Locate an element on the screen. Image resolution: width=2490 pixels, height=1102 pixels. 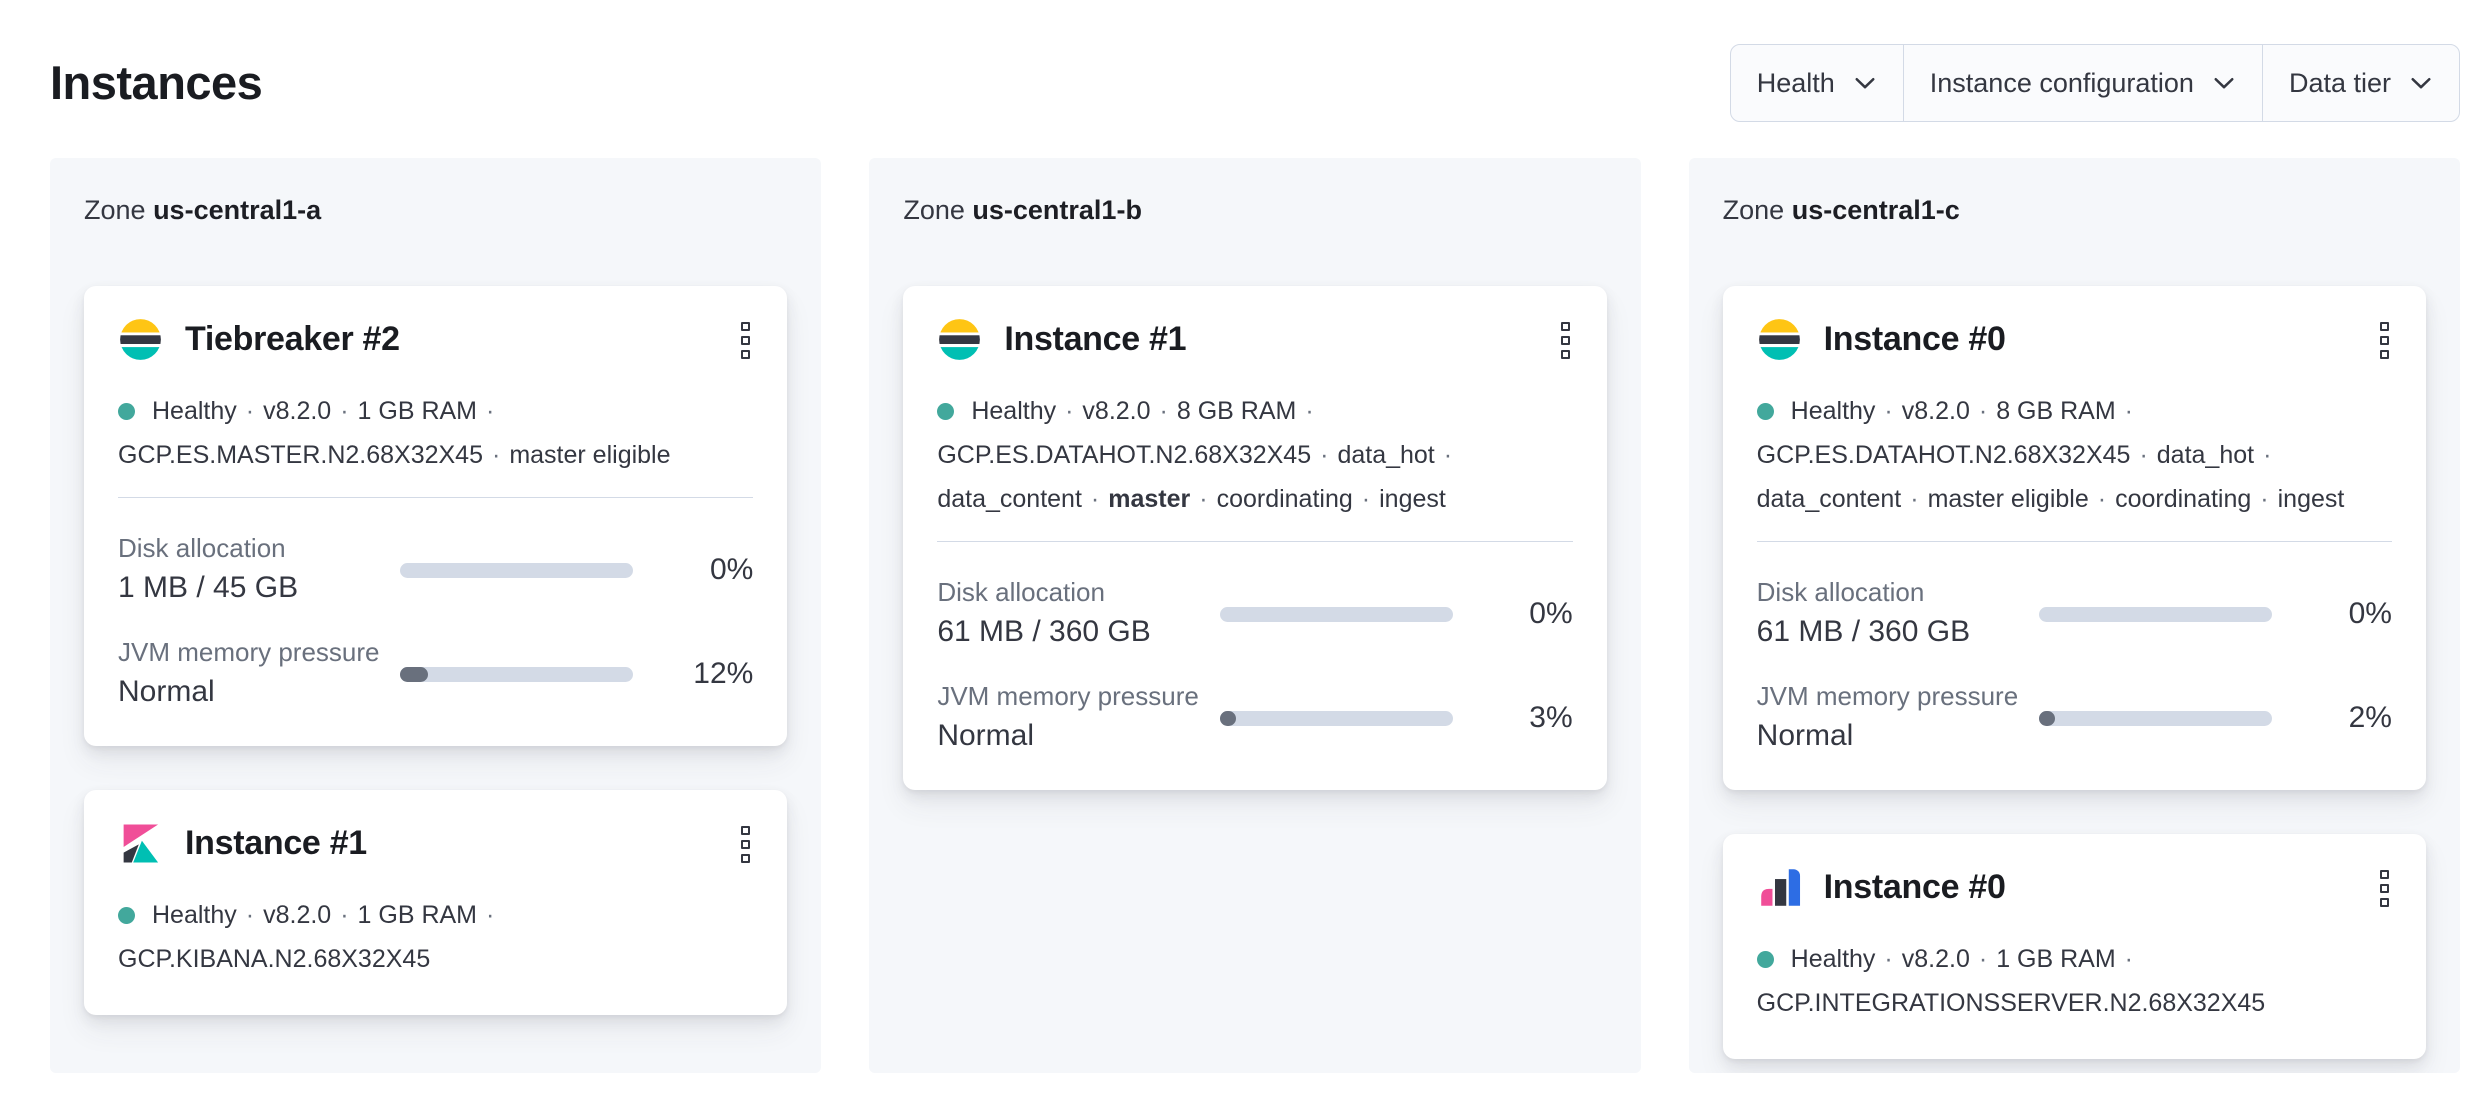
metric-percent: 3% is located at coordinates (1551, 717).